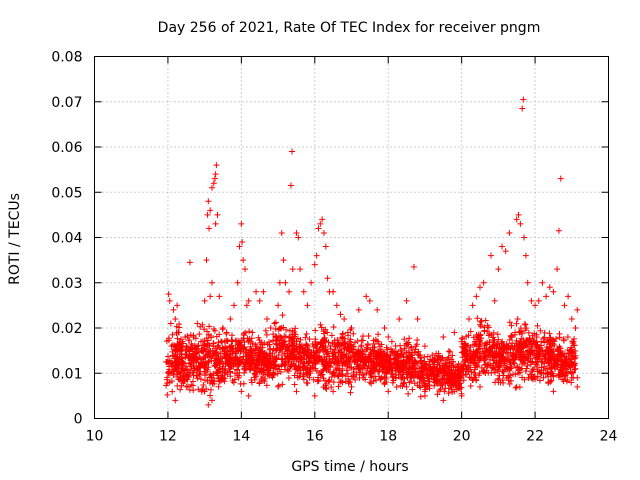  I want to click on y-tick-label: 0.02, so click(66, 329).